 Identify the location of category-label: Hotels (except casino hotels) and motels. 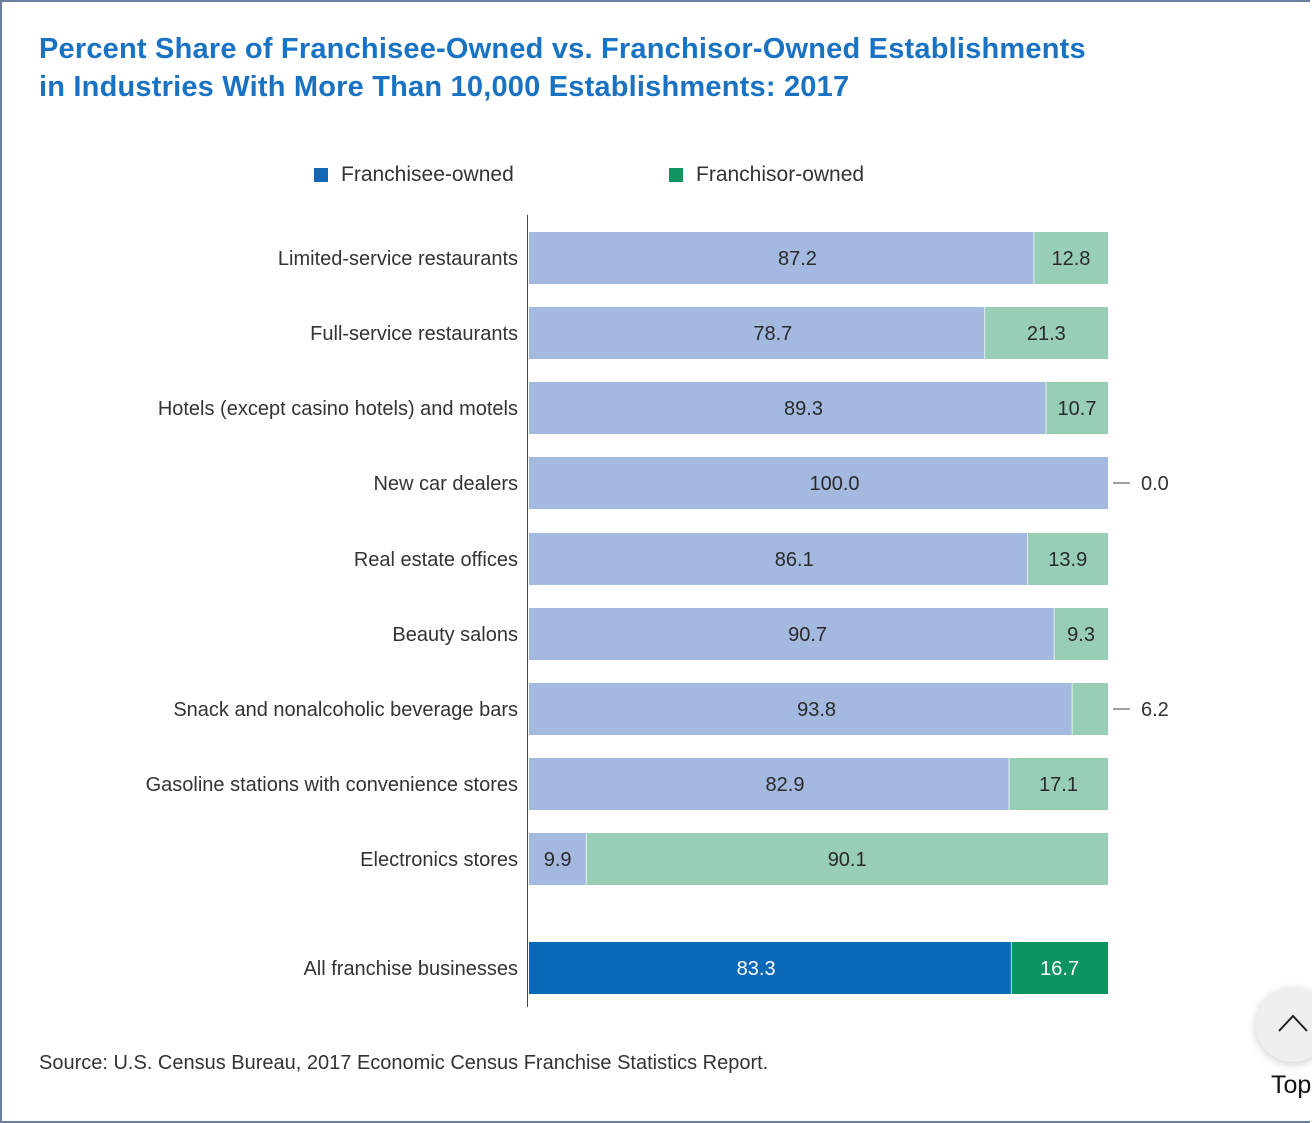
(338, 409).